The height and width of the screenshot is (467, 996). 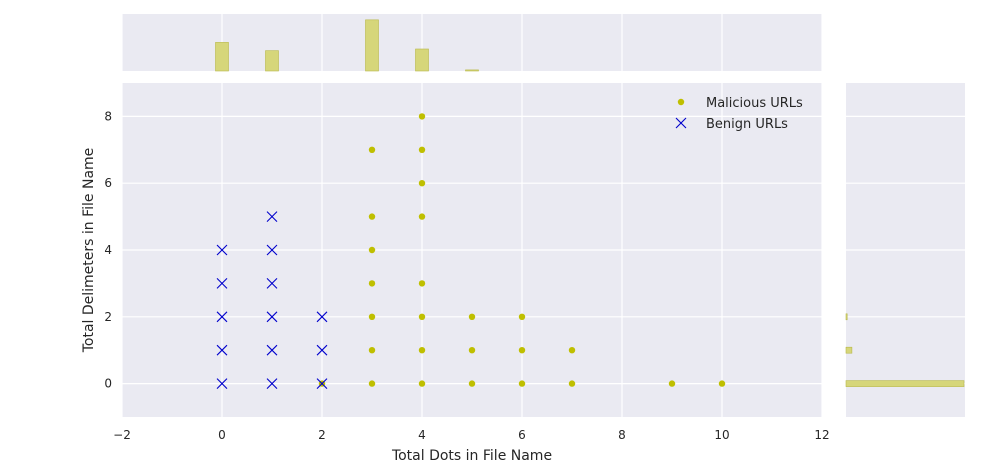 I want to click on y-tick-label: 2, so click(x=108, y=317).